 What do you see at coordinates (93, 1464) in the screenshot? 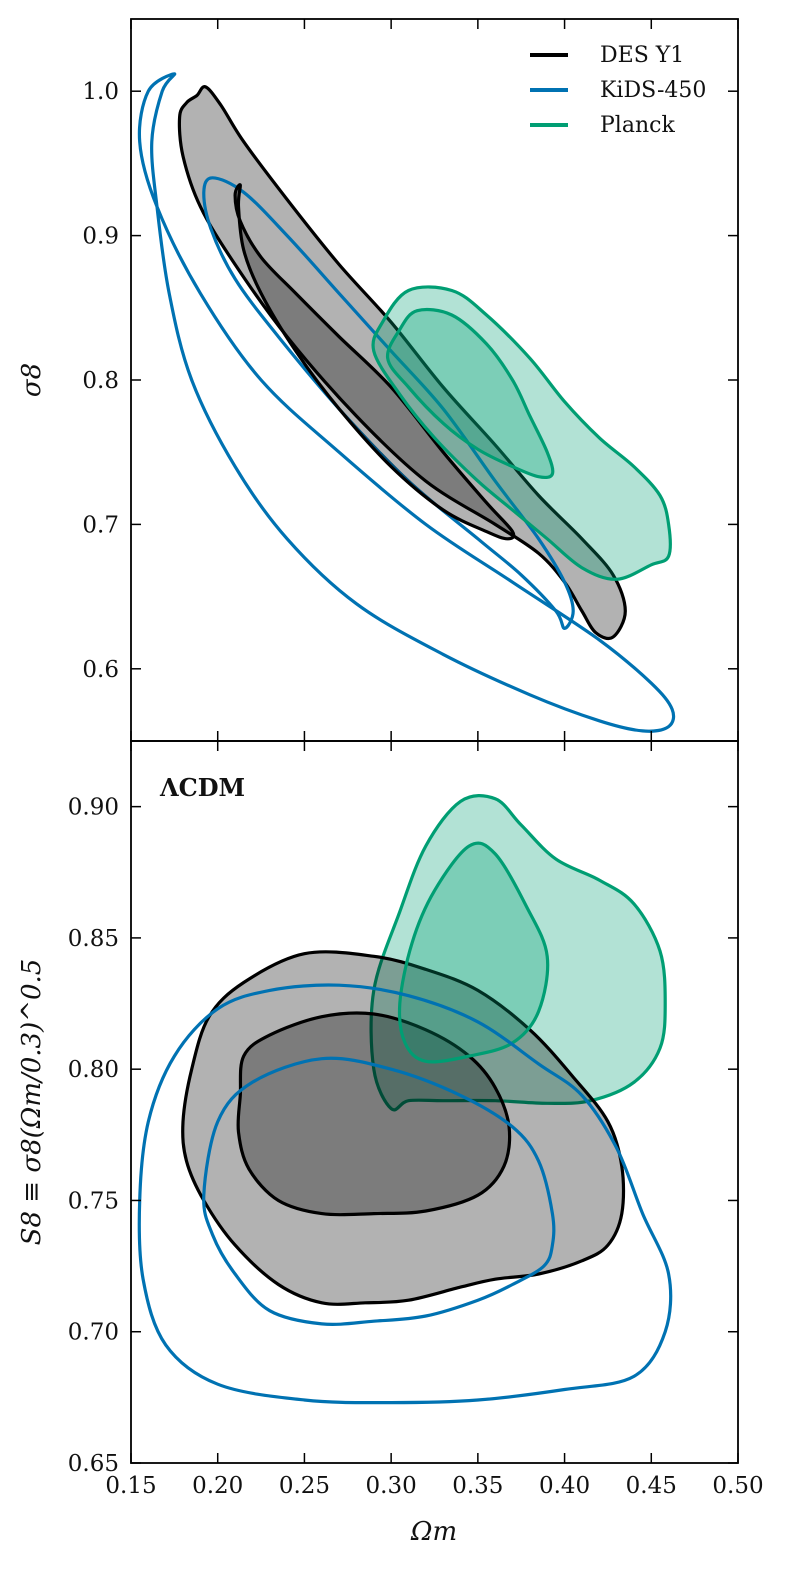
I see `bottom-ytick-label: 0.65` at bounding box center [93, 1464].